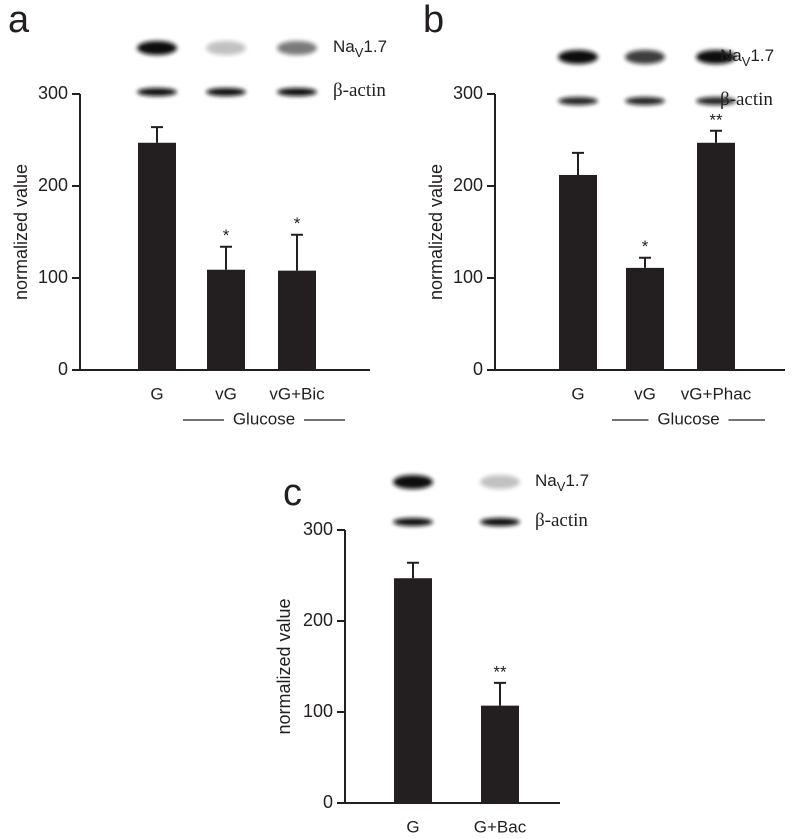 This screenshot has width=800, height=839. Describe the element at coordinates (500, 826) in the screenshot. I see `x-tick-label: G+Bac` at that location.